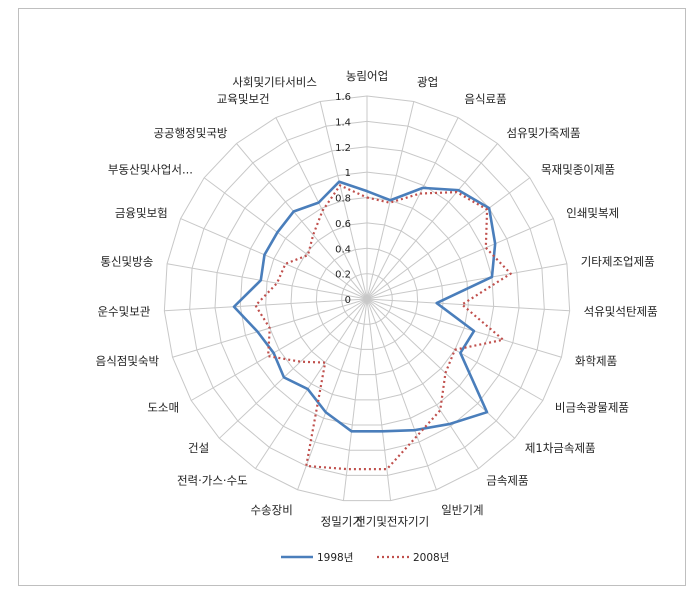  I want to click on category-label: 제1차금속제품, so click(560, 448).